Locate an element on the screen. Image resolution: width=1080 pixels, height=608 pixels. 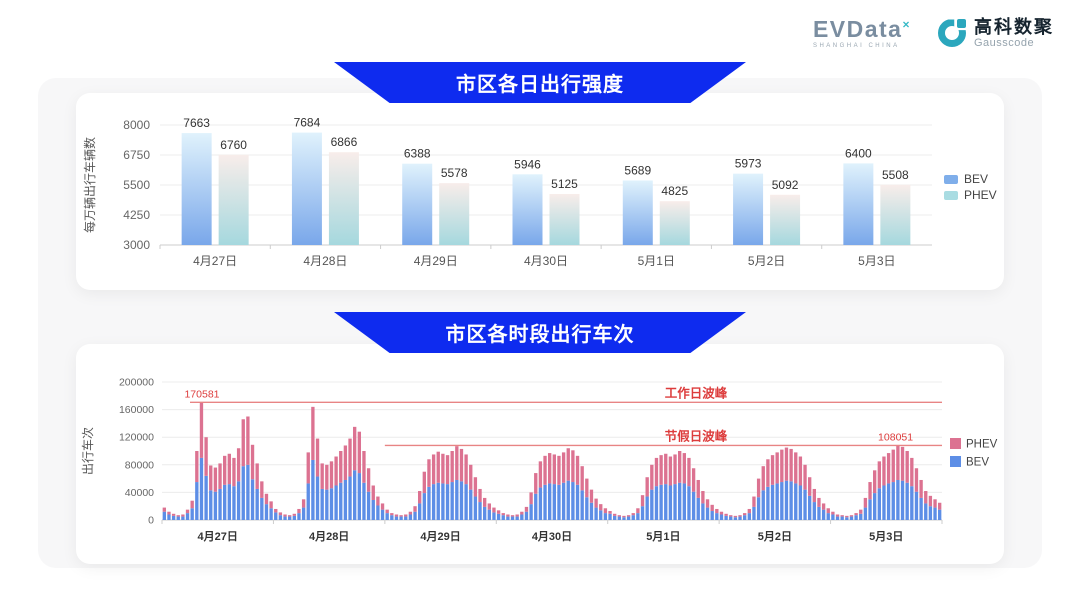
legend-bev-label: BEV is located at coordinates (977, 463).